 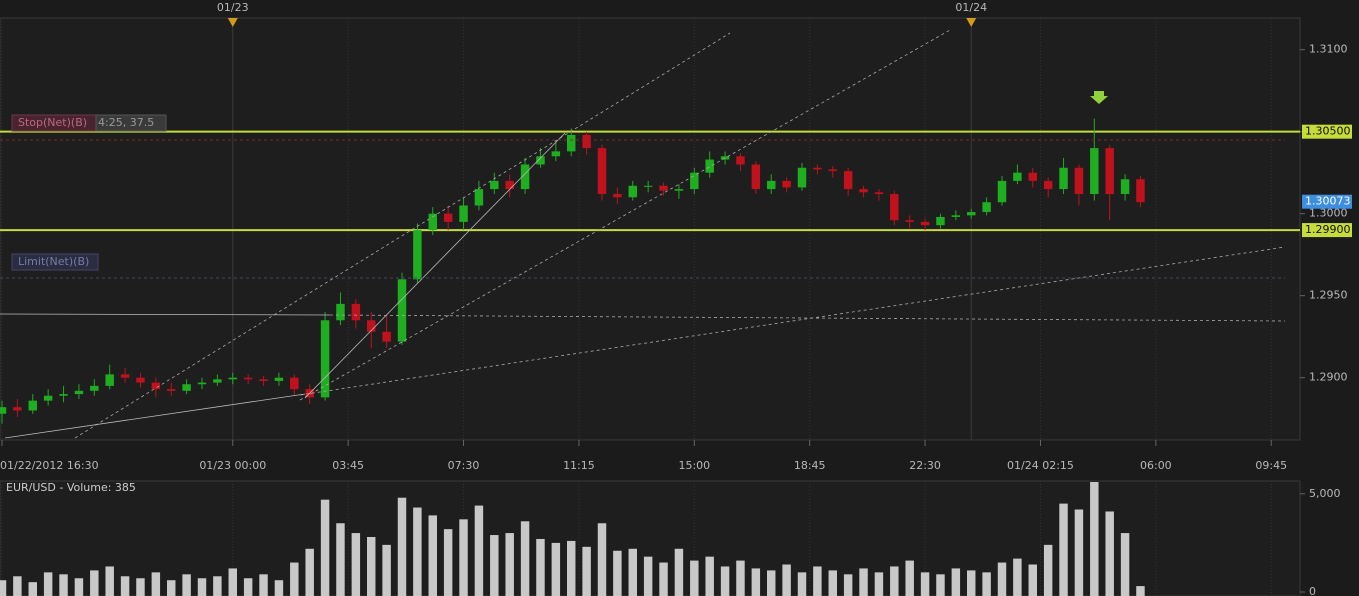 What do you see at coordinates (1328, 131) in the screenshot?
I see `price-level-label: 1.30500` at bounding box center [1328, 131].